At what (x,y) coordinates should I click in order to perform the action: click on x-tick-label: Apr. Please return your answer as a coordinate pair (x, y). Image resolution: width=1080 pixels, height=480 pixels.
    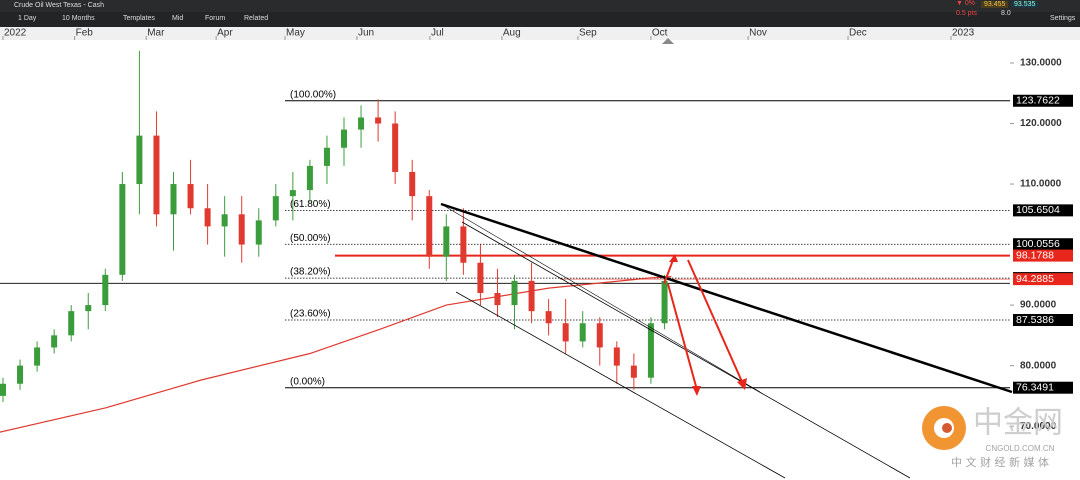
    Looking at the image, I should click on (225, 33).